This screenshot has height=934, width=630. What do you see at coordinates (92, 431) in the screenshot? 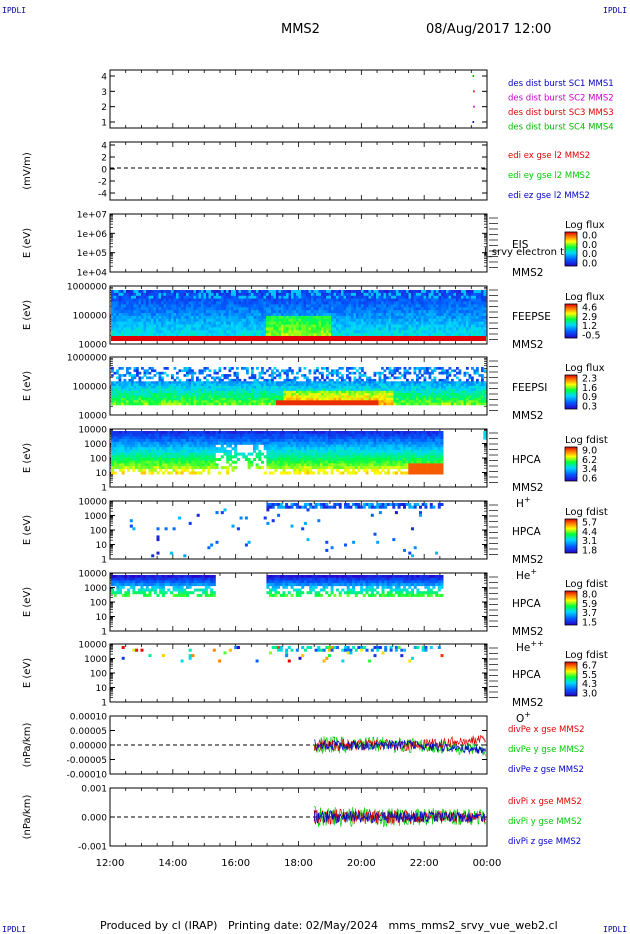
I see `y-tick-label: 10000` at bounding box center [92, 431].